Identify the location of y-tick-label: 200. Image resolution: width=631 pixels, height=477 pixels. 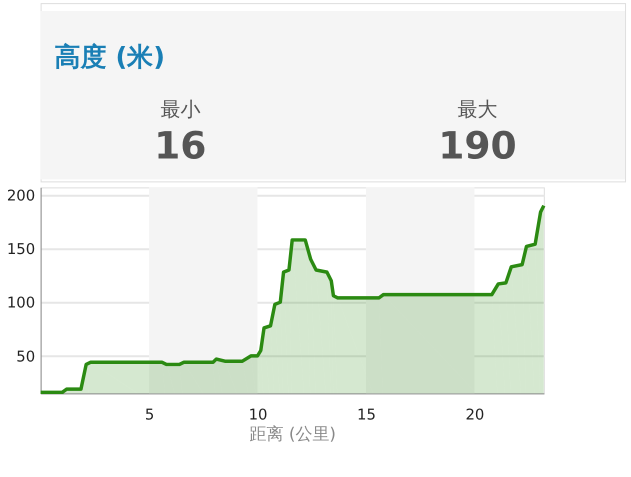
(21, 195).